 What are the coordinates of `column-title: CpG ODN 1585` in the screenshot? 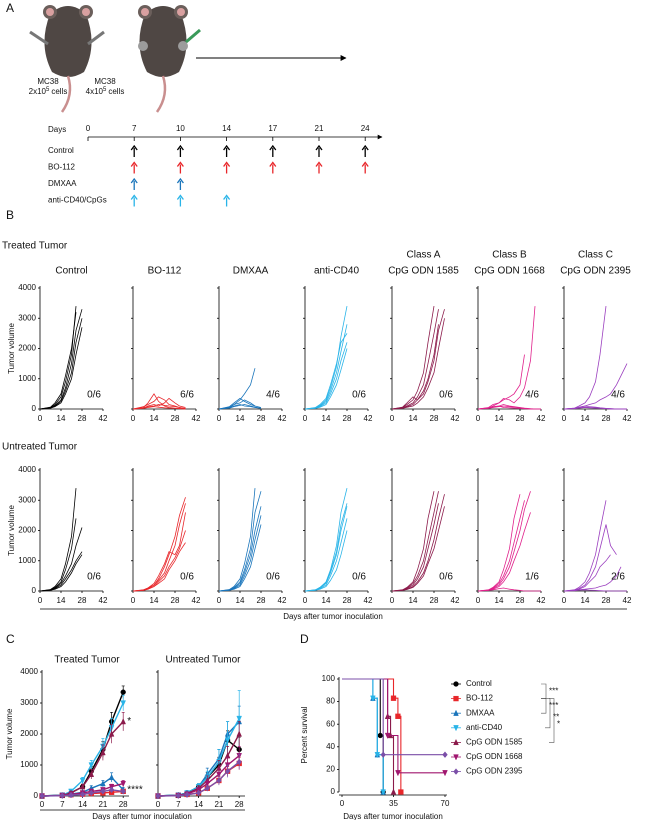 It's located at (423, 271).